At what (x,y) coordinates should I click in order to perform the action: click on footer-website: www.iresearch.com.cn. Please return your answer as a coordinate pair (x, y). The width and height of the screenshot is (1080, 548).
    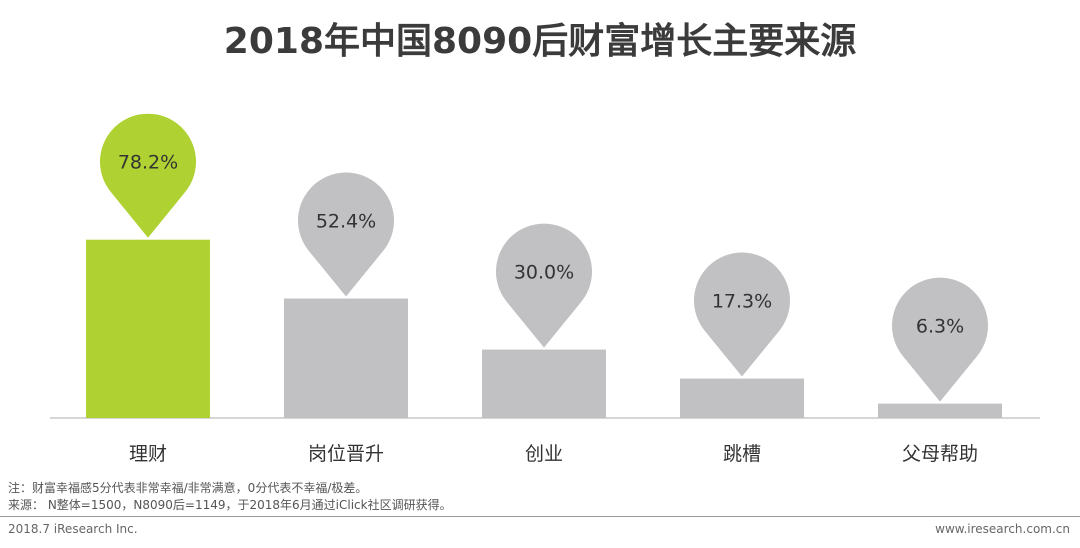
    Looking at the image, I should click on (1002, 529).